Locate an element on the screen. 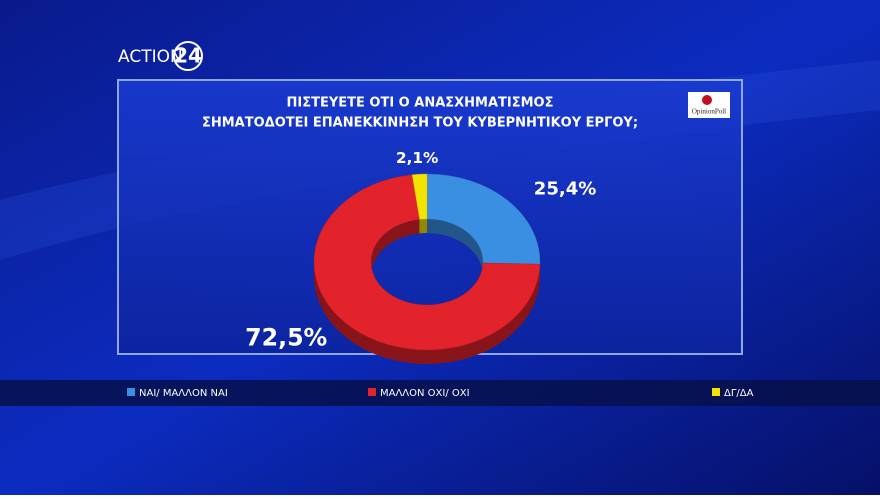  brand-ring is located at coordinates (188, 56).